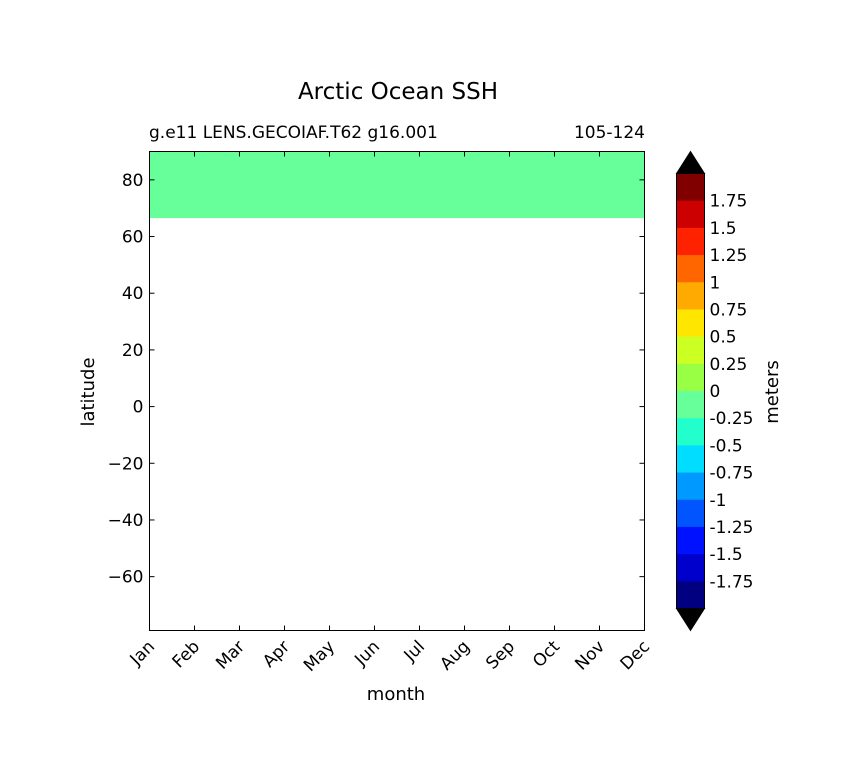 The width and height of the screenshot is (864, 783). What do you see at coordinates (396, 694) in the screenshot?
I see `x-axis-label: month` at bounding box center [396, 694].